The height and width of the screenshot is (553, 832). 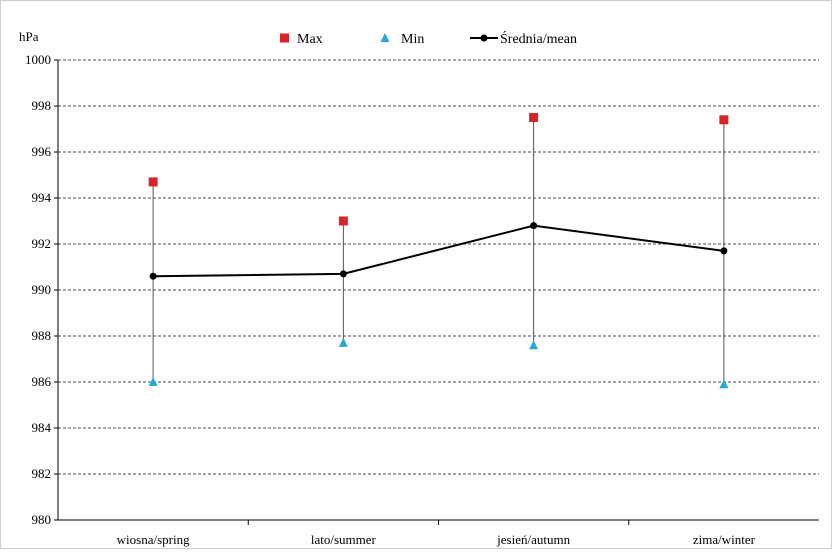 I want to click on x-tick-label: wiosna/spring, so click(x=153, y=539).